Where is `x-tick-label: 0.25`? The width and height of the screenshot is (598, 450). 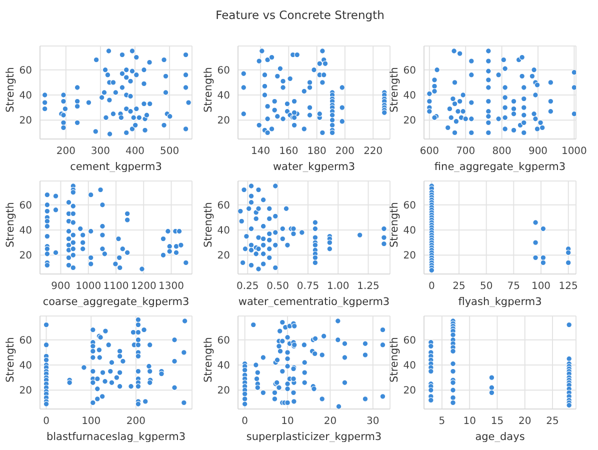 x-tick-label: 0.25 is located at coordinates (247, 286).